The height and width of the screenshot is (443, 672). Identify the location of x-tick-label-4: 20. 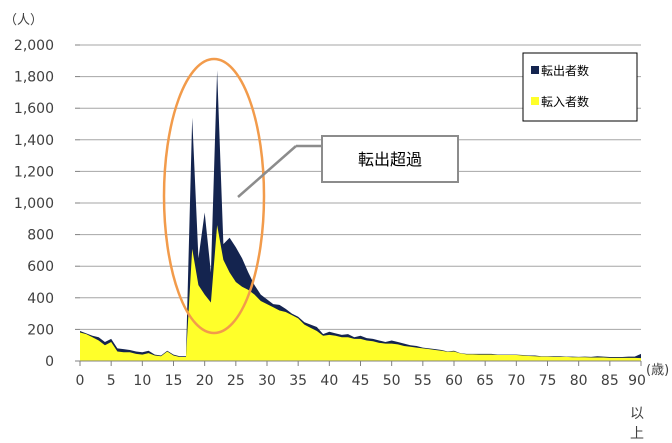
(205, 381).